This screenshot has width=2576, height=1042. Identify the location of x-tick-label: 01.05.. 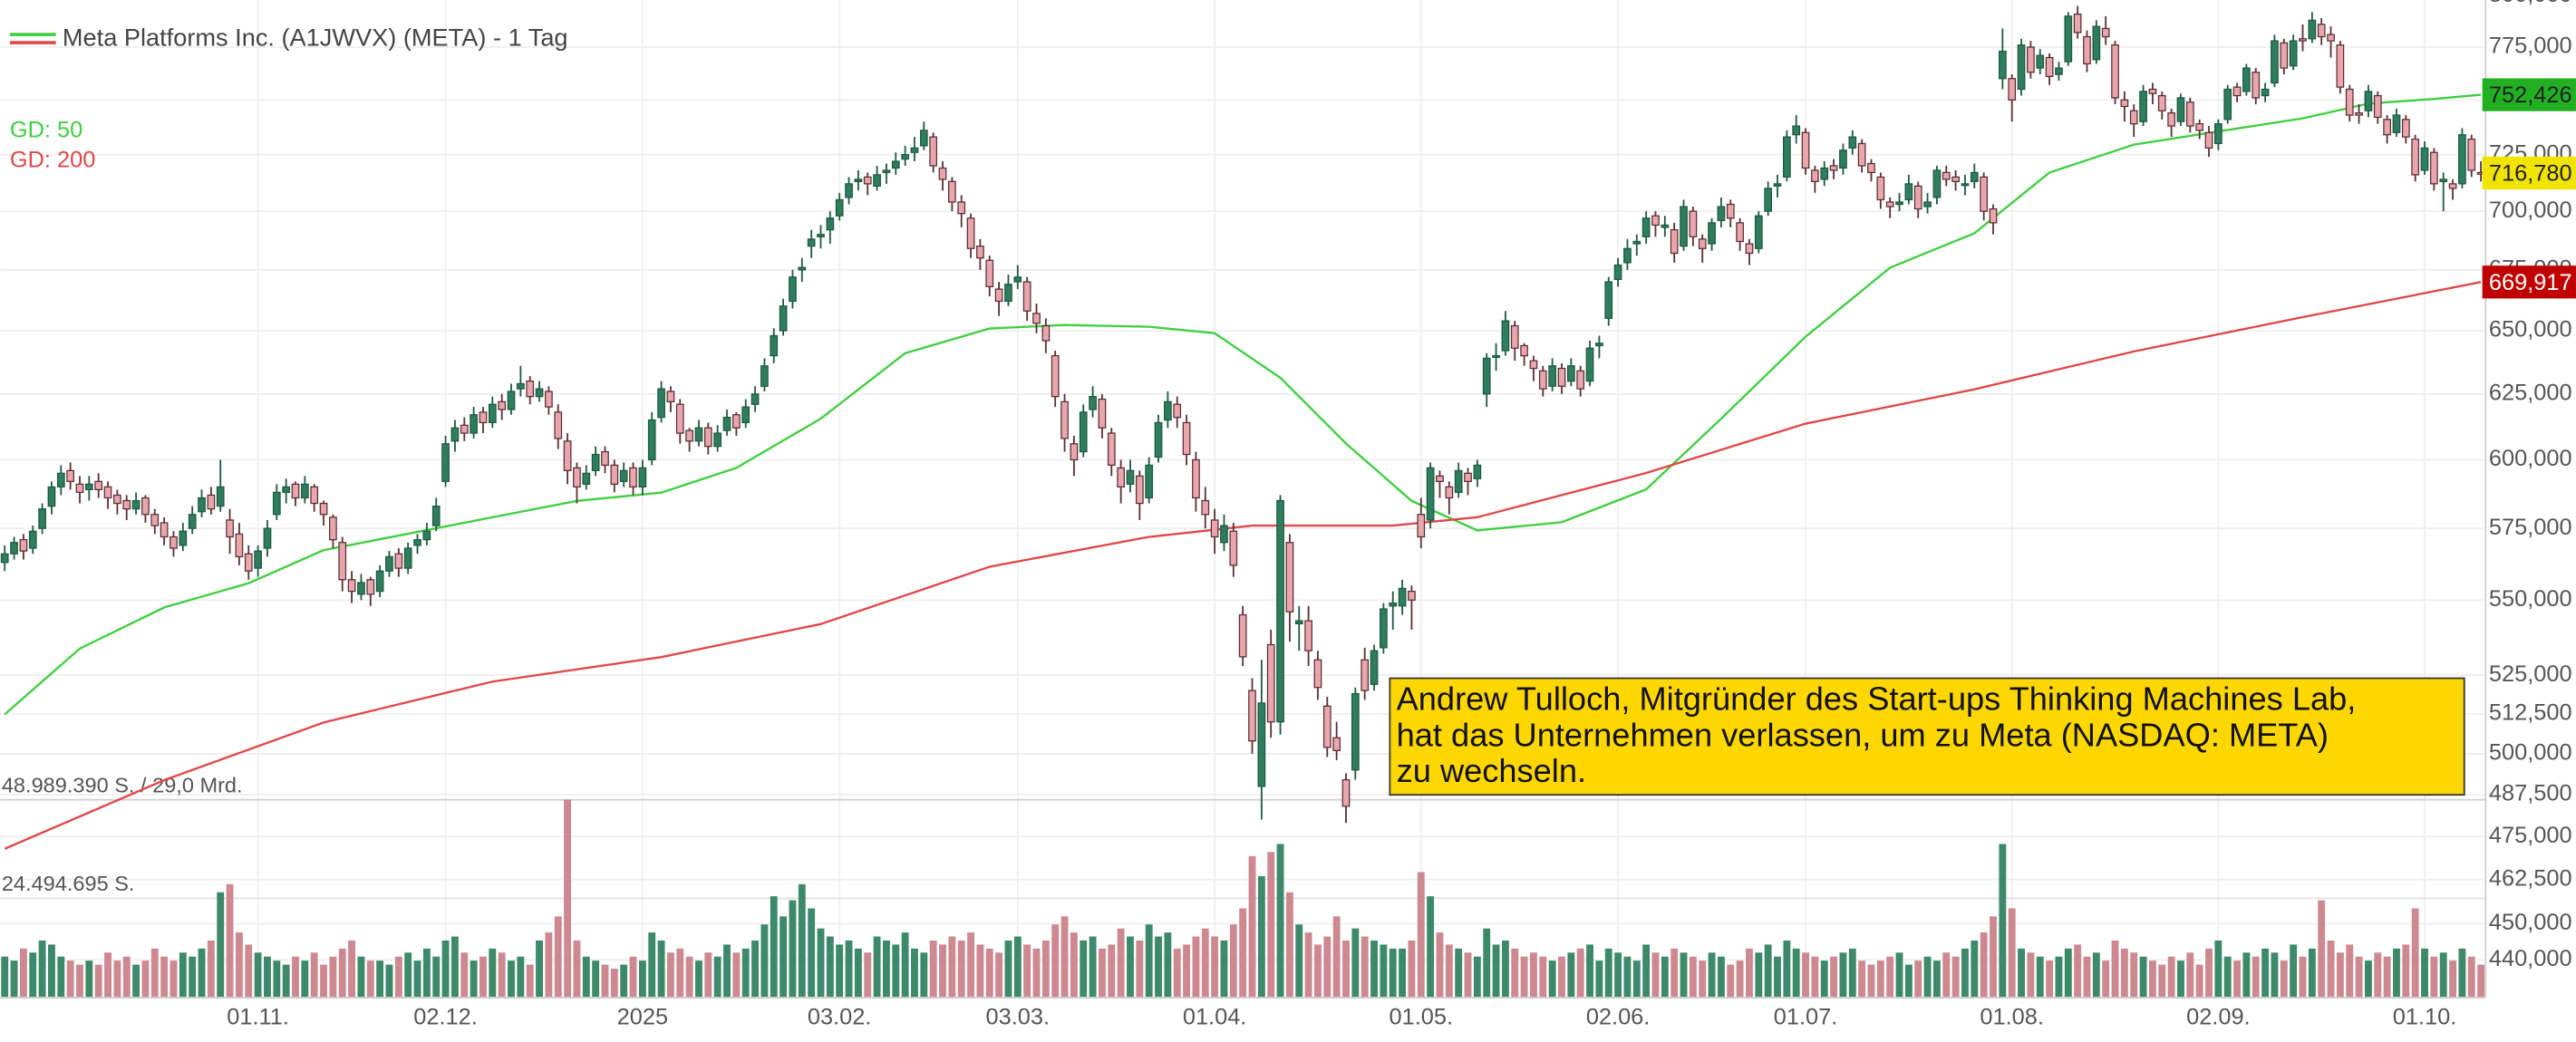
(1422, 1016).